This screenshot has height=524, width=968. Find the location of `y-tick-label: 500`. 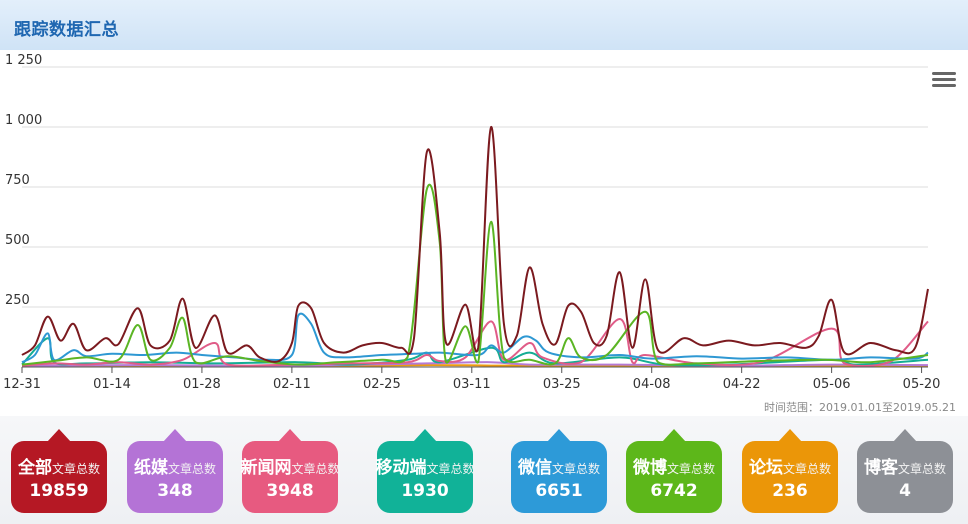

y-tick-label: 500 is located at coordinates (17, 240).